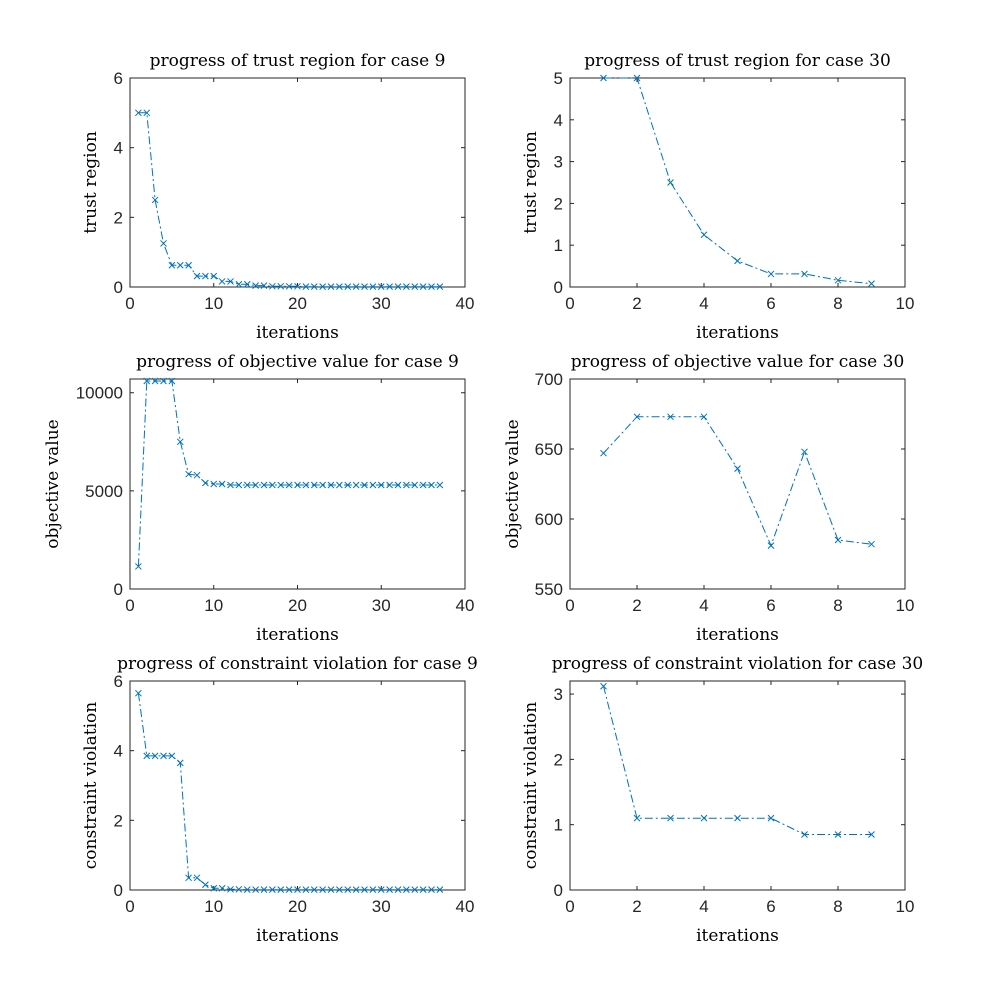 Image resolution: width=1000 pixels, height=1007 pixels. What do you see at coordinates (297, 906) in the screenshot?
I see `x-tick-label: 20` at bounding box center [297, 906].